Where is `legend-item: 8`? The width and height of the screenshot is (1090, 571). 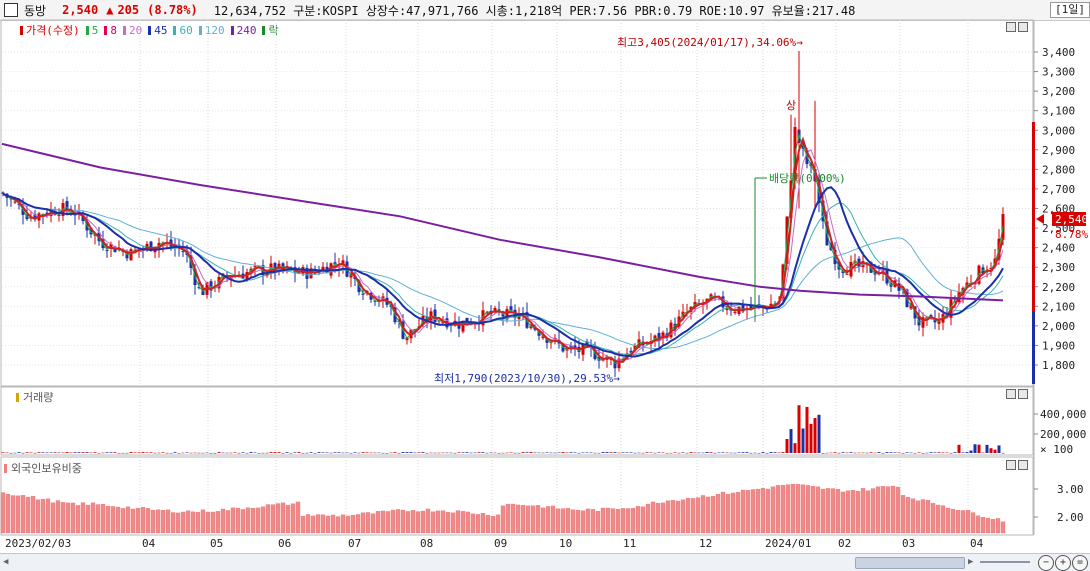 legend-item: 8 is located at coordinates (113, 30).